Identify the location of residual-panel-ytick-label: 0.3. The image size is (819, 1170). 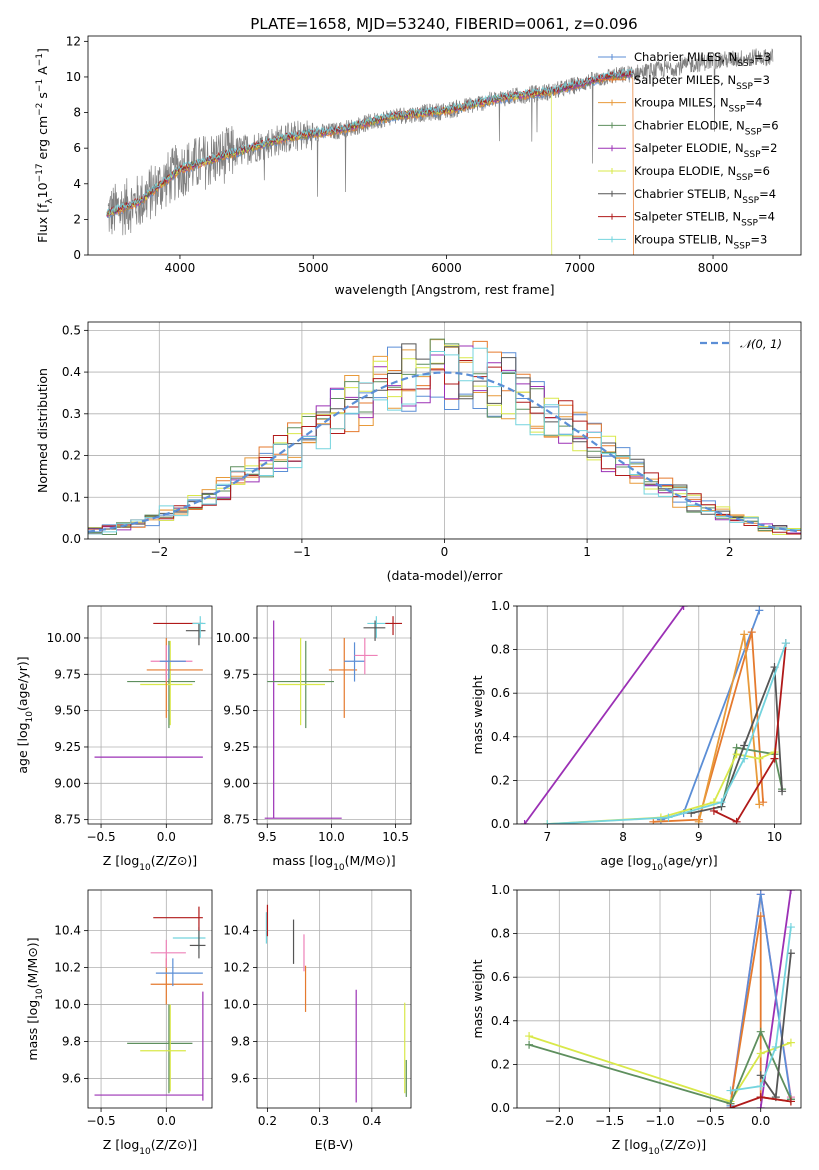
(71, 414).